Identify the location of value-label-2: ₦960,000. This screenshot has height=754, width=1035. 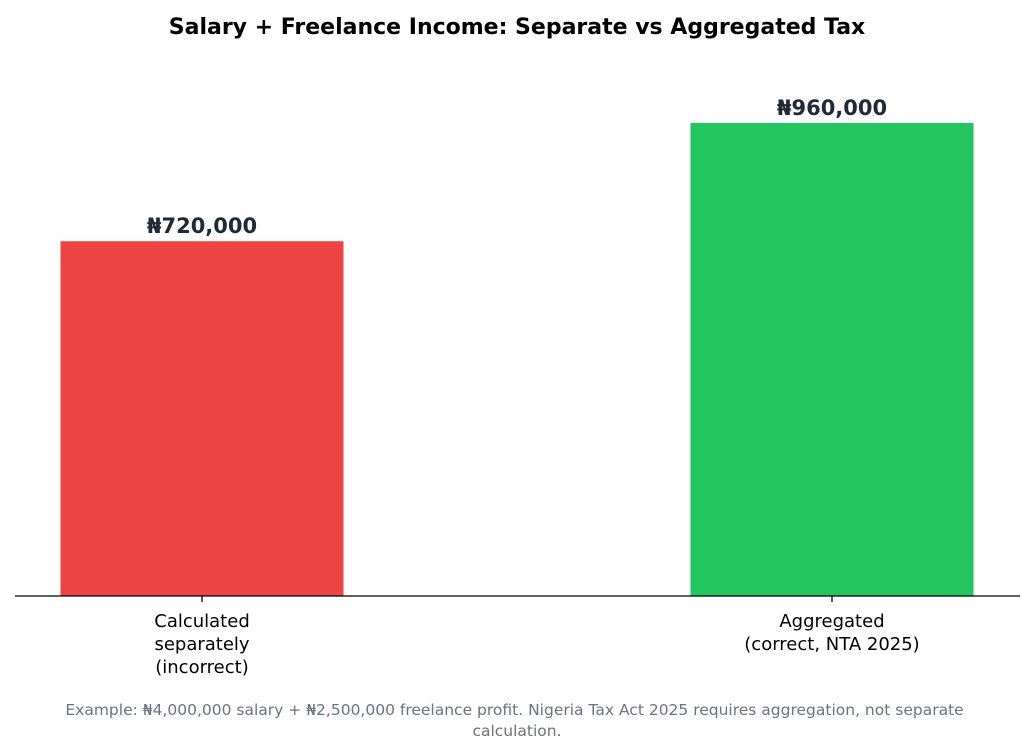
(832, 108).